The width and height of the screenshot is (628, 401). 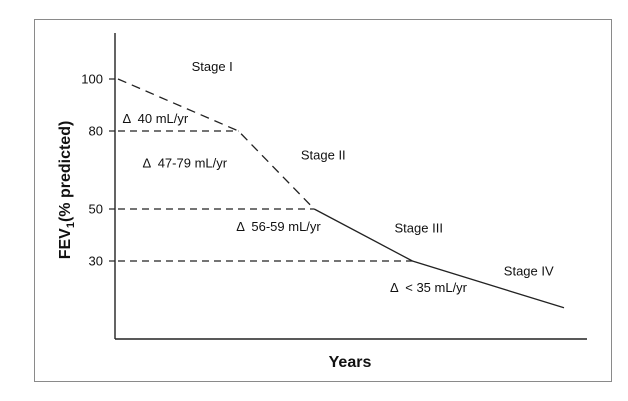 What do you see at coordinates (71, 225) in the screenshot?
I see `y-axis-title-subscript: 1` at bounding box center [71, 225].